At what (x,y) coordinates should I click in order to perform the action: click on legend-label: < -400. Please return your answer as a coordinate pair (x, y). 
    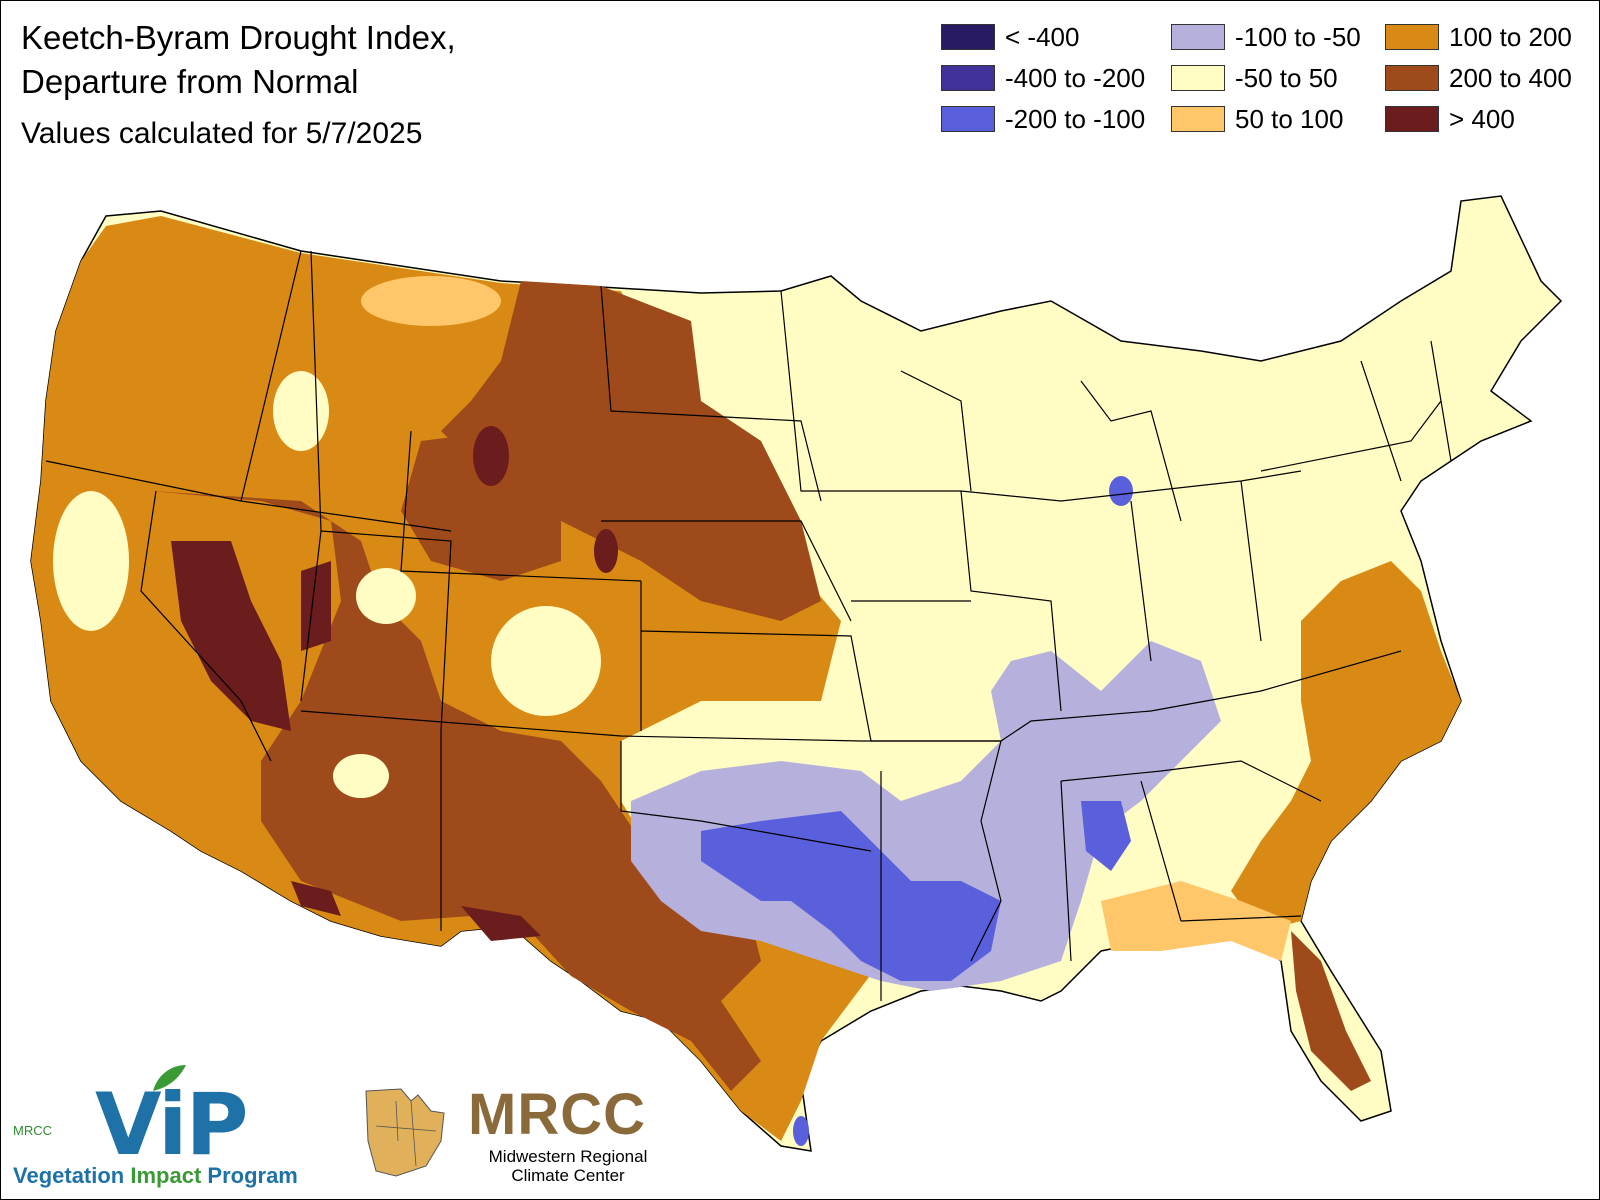
    Looking at the image, I should click on (1042, 36).